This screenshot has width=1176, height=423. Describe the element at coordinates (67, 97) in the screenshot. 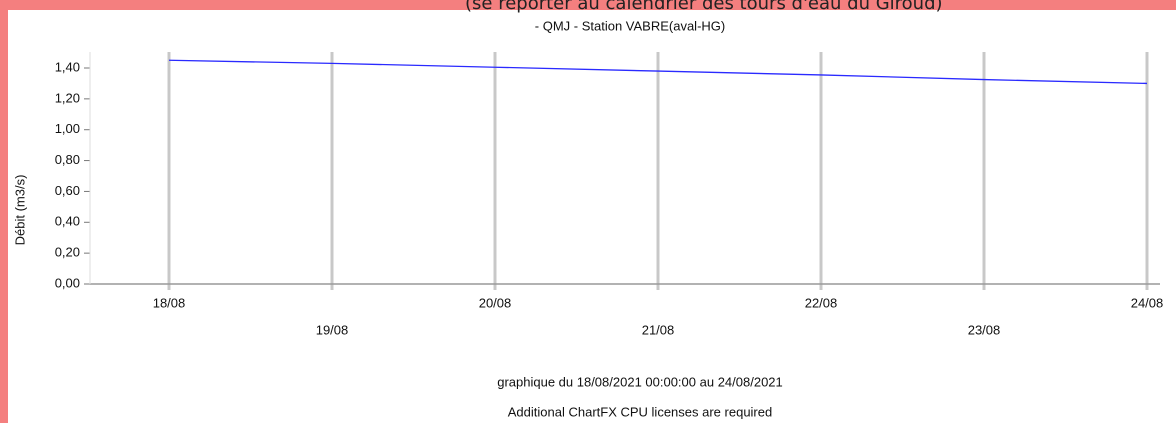

I see `y-tick-label: 1,20` at that location.